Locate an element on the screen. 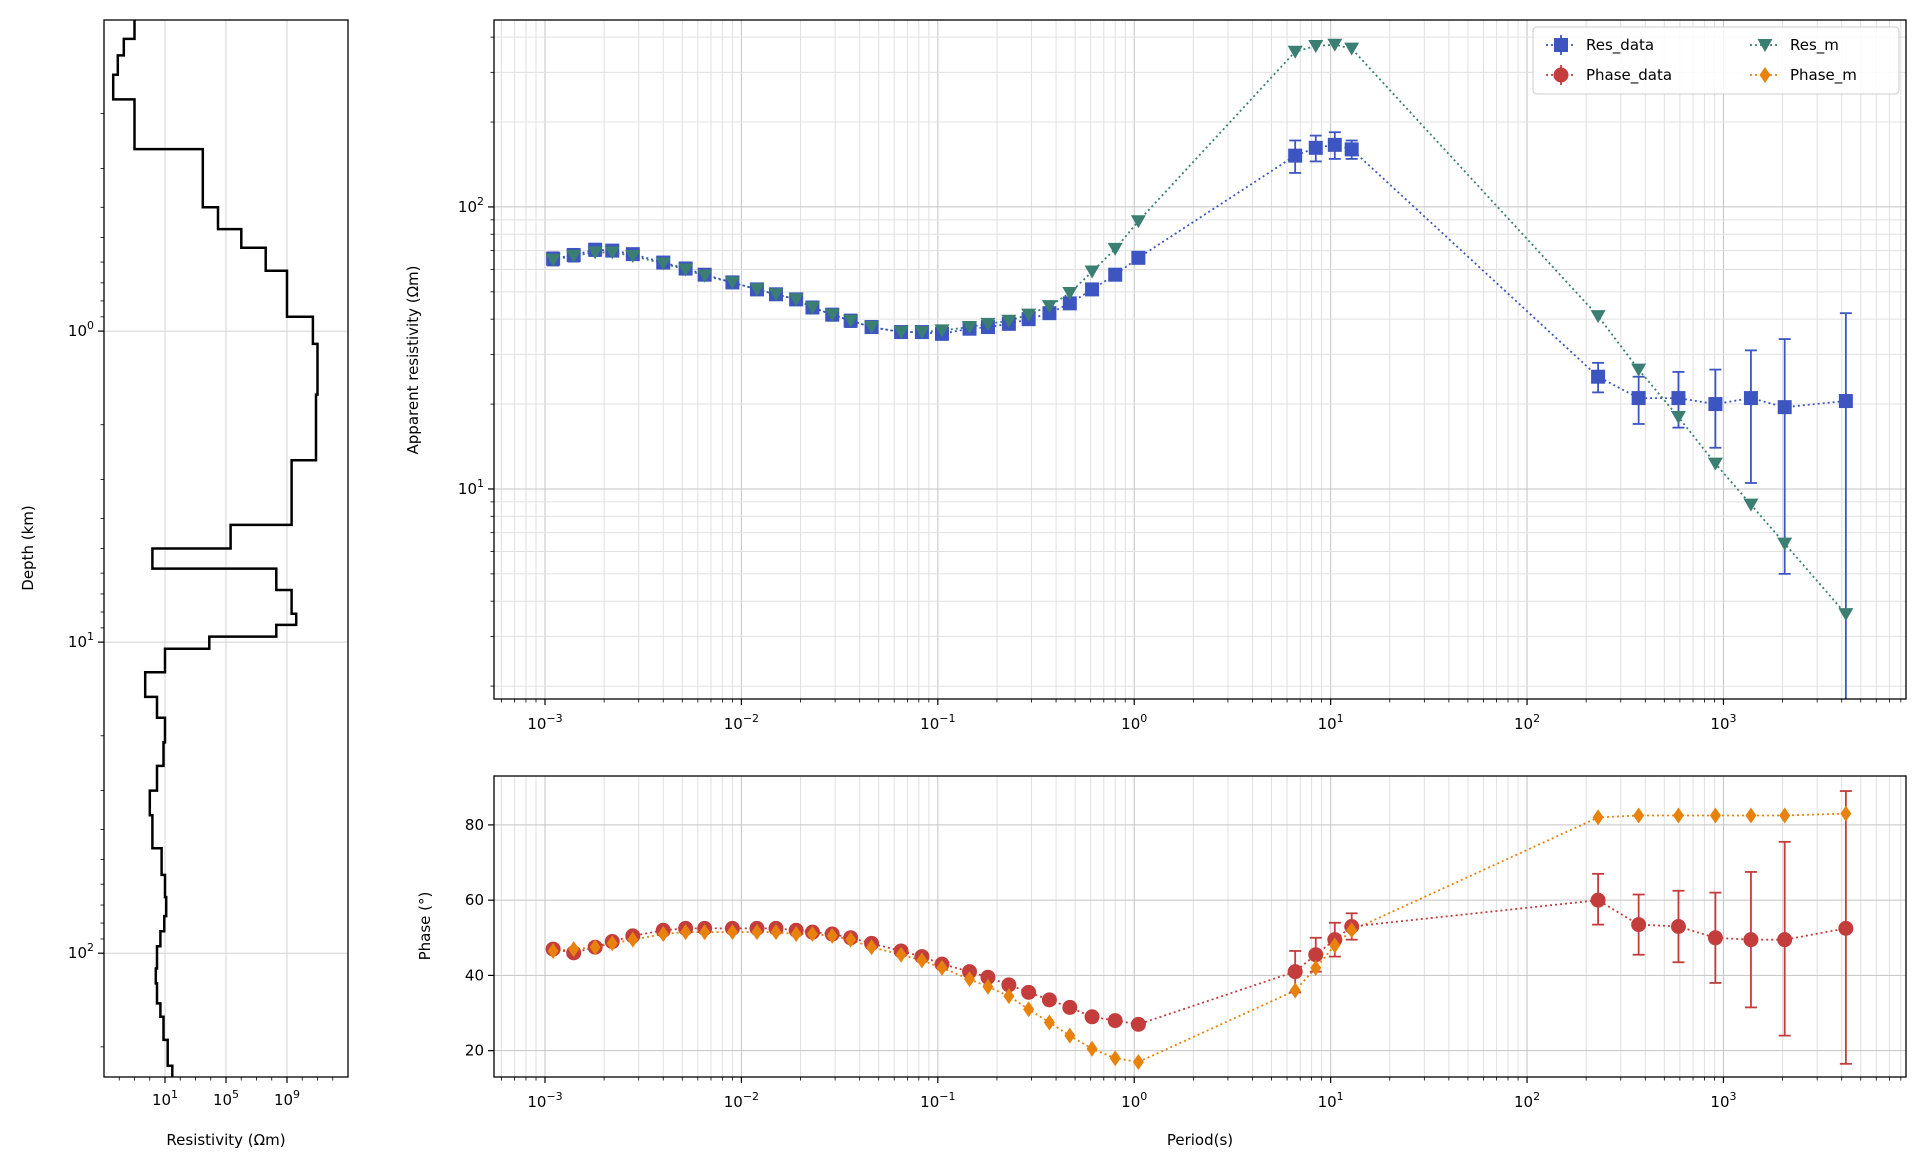 The width and height of the screenshot is (1924, 1171). model-x-tick-label-exponent: 9 is located at coordinates (296, 1094).